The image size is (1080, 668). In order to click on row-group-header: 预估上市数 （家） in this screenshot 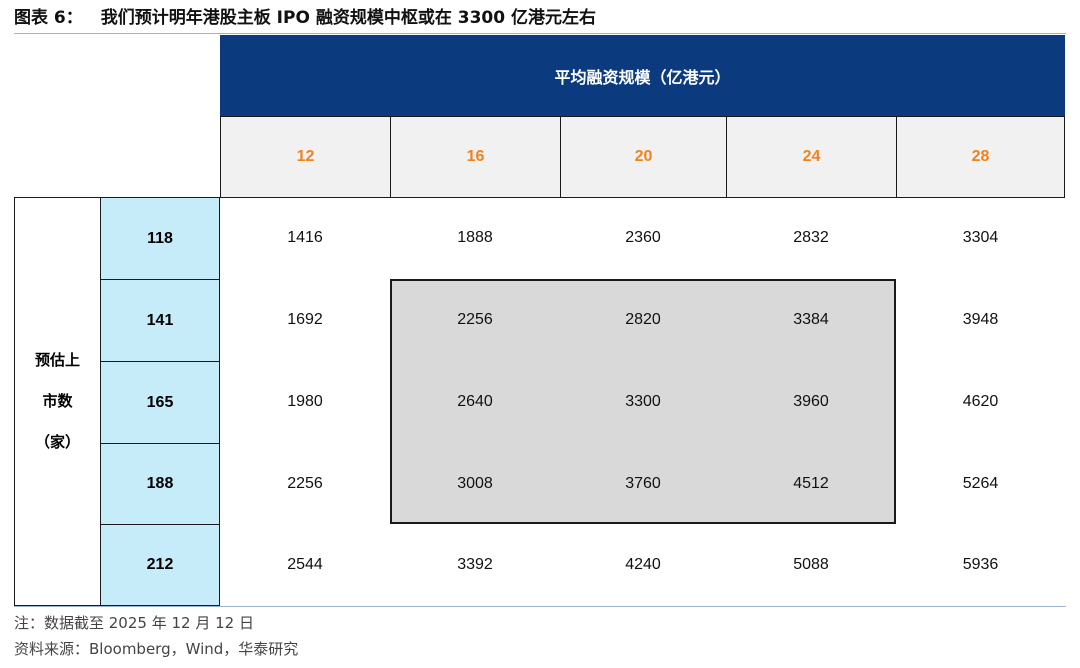, I will do `click(57, 401)`.